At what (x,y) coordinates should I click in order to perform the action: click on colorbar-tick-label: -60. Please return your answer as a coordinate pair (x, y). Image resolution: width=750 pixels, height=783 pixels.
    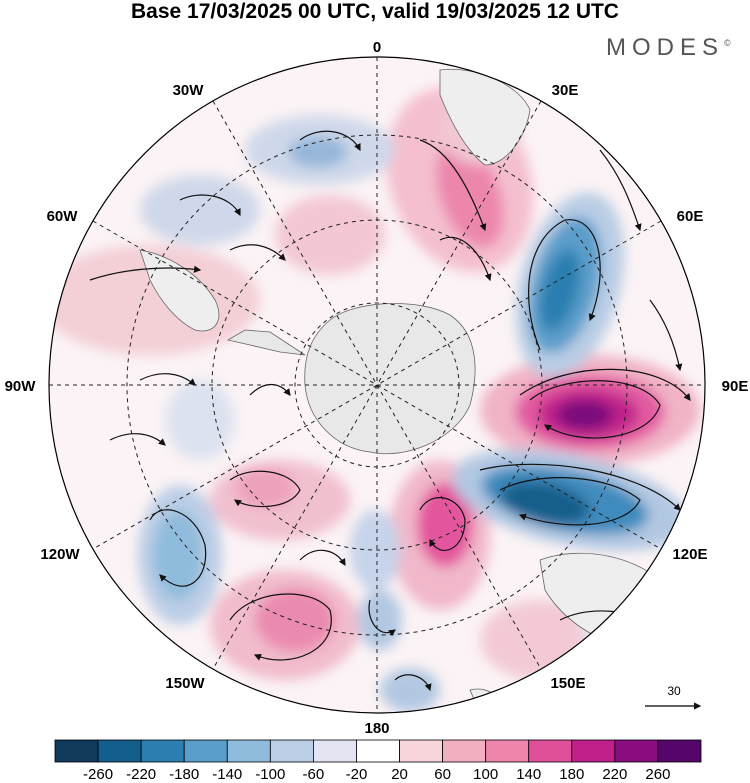
    Looking at the image, I should click on (314, 774).